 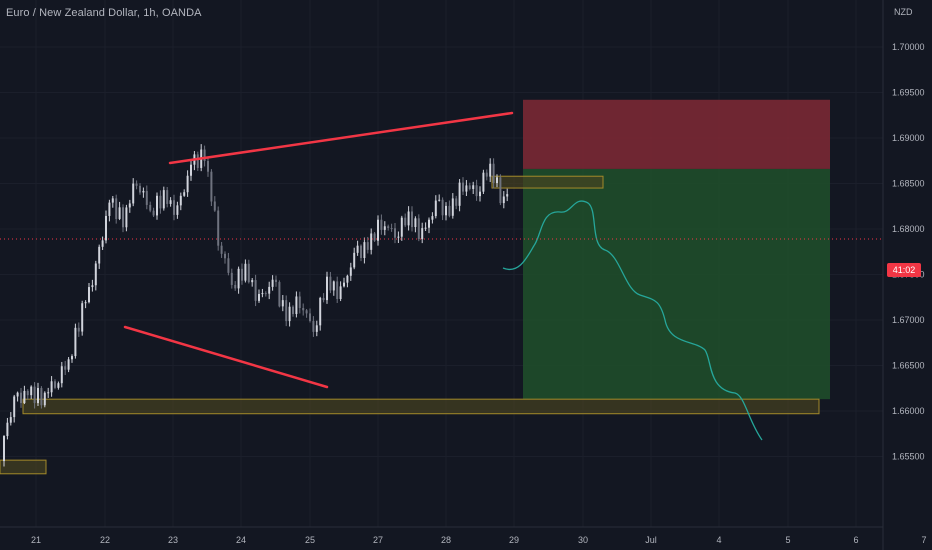 I want to click on price-label: 1.68500, so click(x=908, y=184).